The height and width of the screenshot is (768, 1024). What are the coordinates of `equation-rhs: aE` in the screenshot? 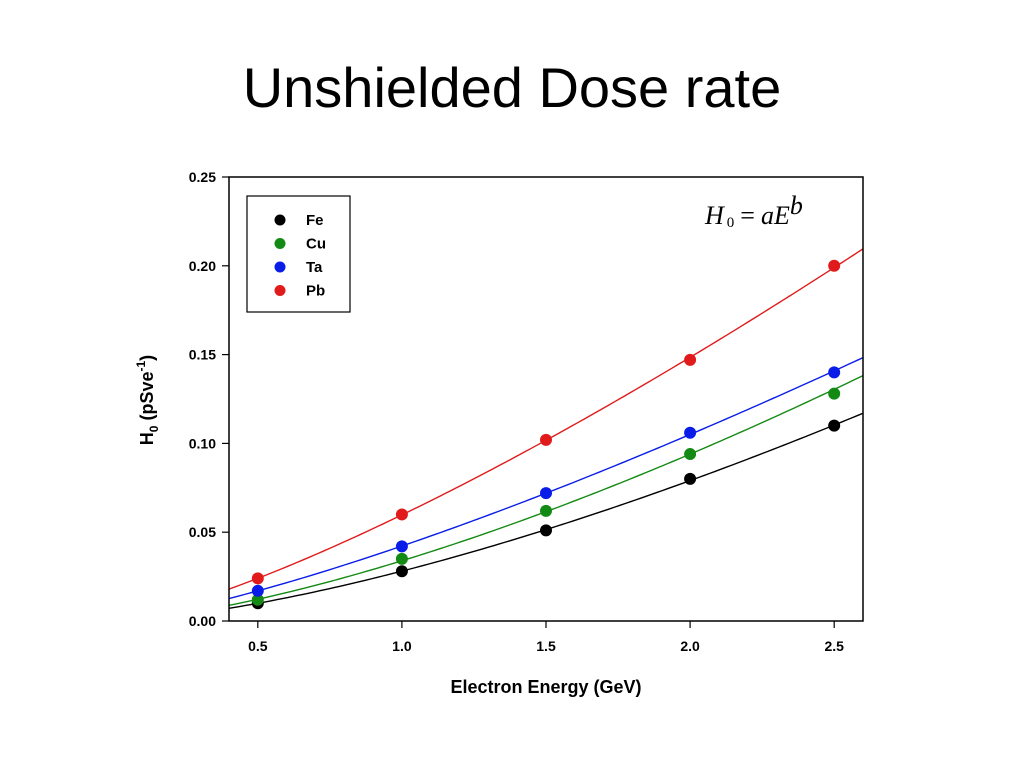 It's located at (775, 215).